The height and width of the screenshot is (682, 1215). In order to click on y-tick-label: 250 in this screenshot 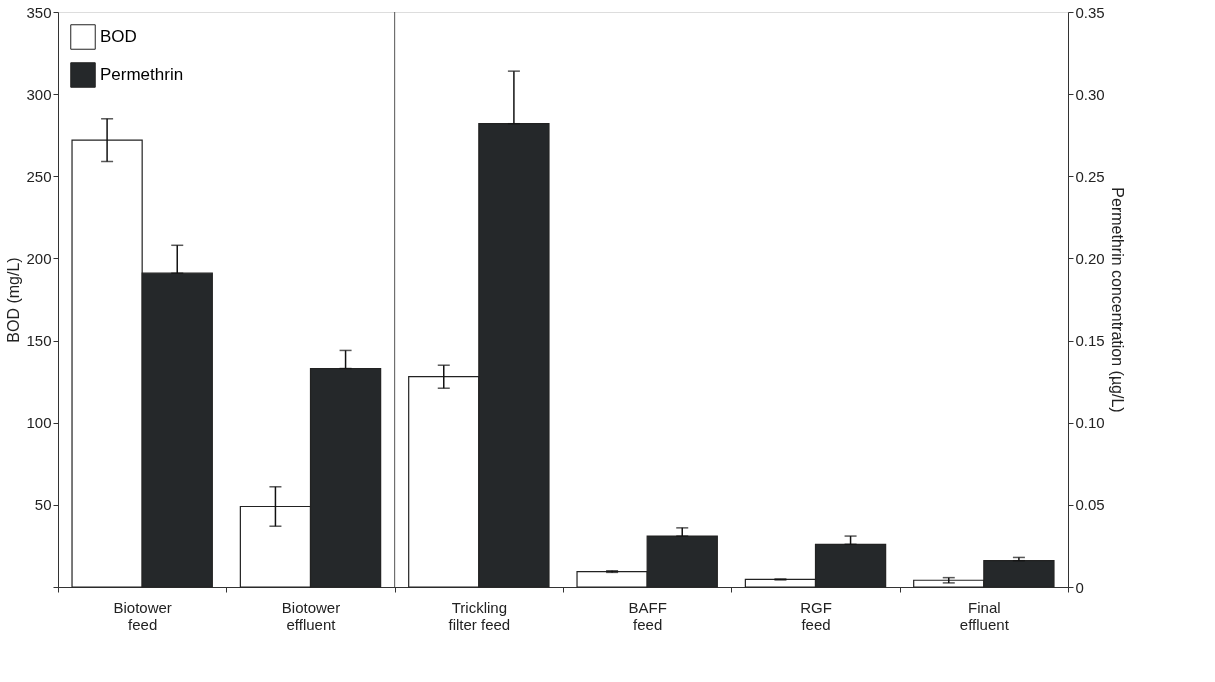, I will do `click(39, 176)`.